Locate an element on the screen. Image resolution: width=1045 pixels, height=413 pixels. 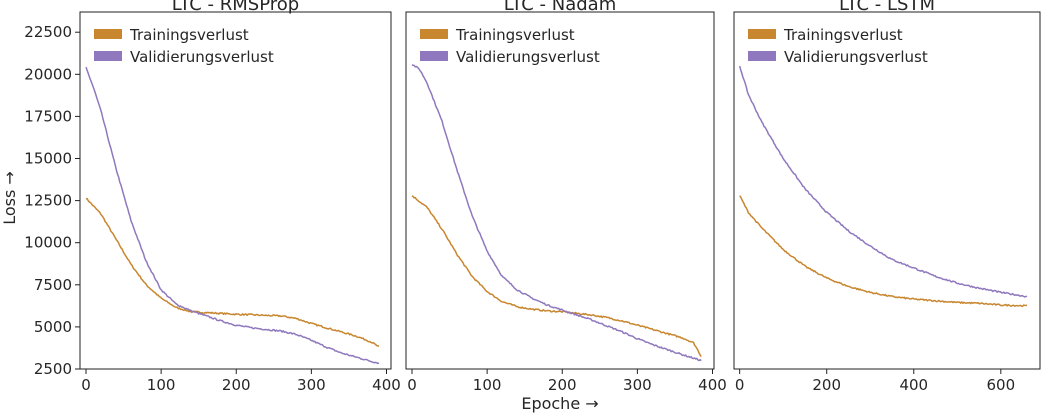
y-tick-label: 20000 is located at coordinates (48, 74).